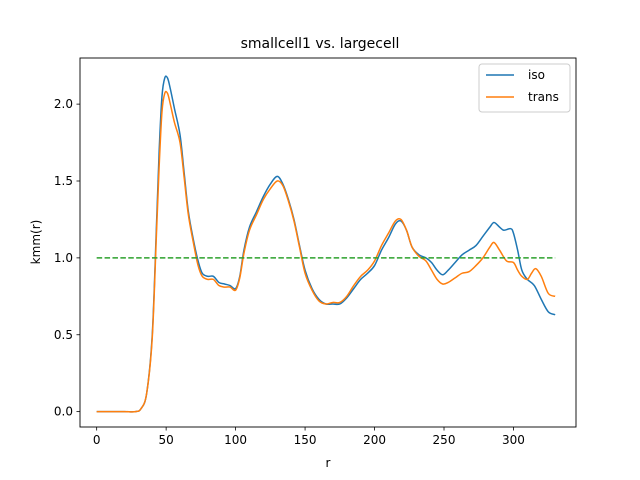 This screenshot has height=480, width=640. I want to click on y-tick-label: 0.0, so click(63, 412).